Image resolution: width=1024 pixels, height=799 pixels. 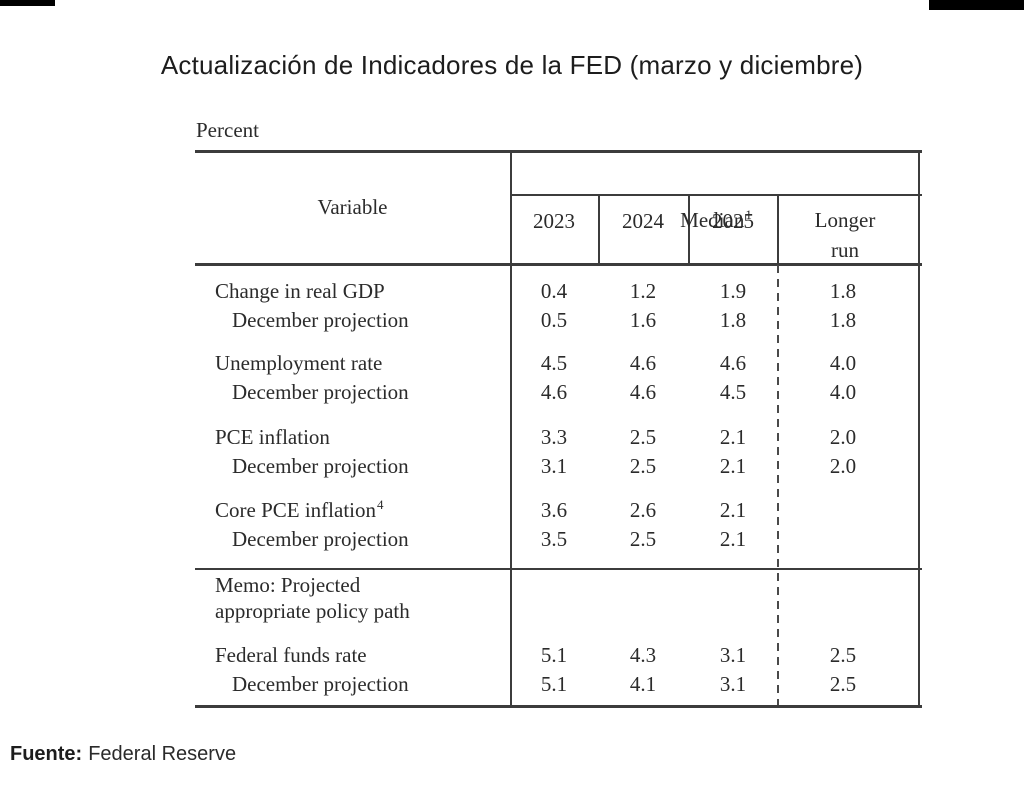 What do you see at coordinates (716, 195) in the screenshot?
I see `median-underline-rule` at bounding box center [716, 195].